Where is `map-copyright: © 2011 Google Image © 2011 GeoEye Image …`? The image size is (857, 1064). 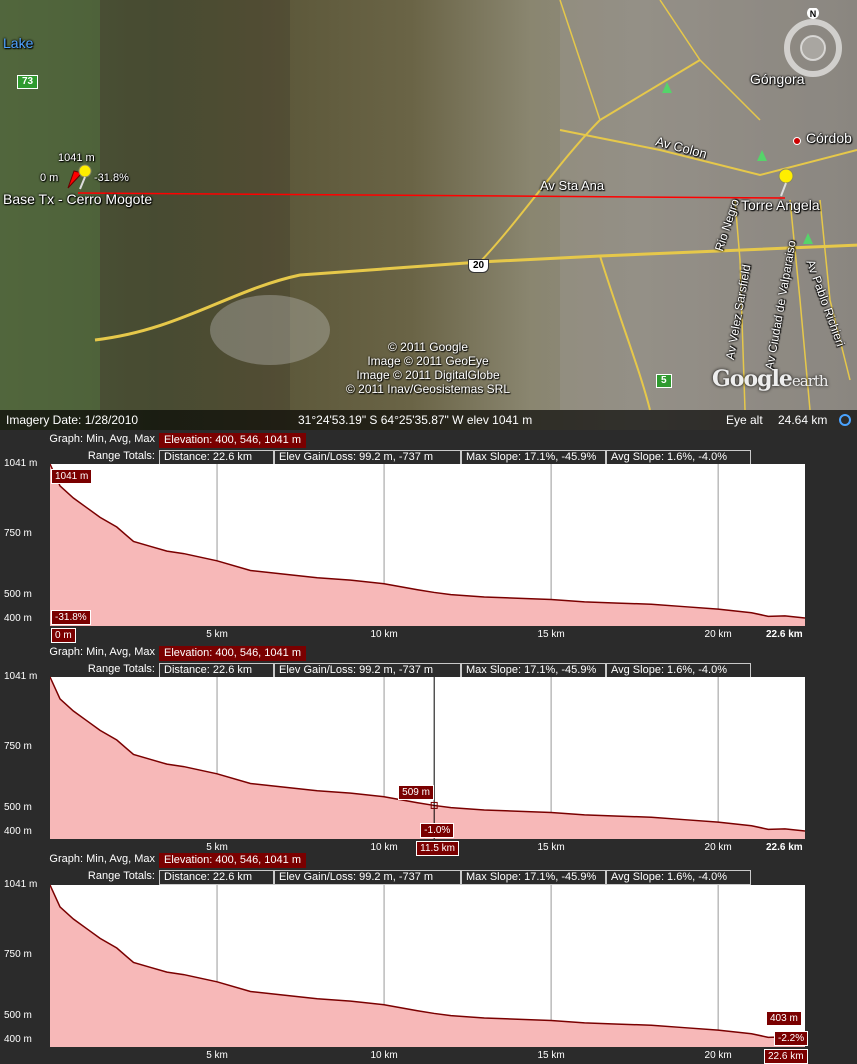 map-copyright: © 2011 Google Image © 2011 GeoEye Image … is located at coordinates (428, 368).